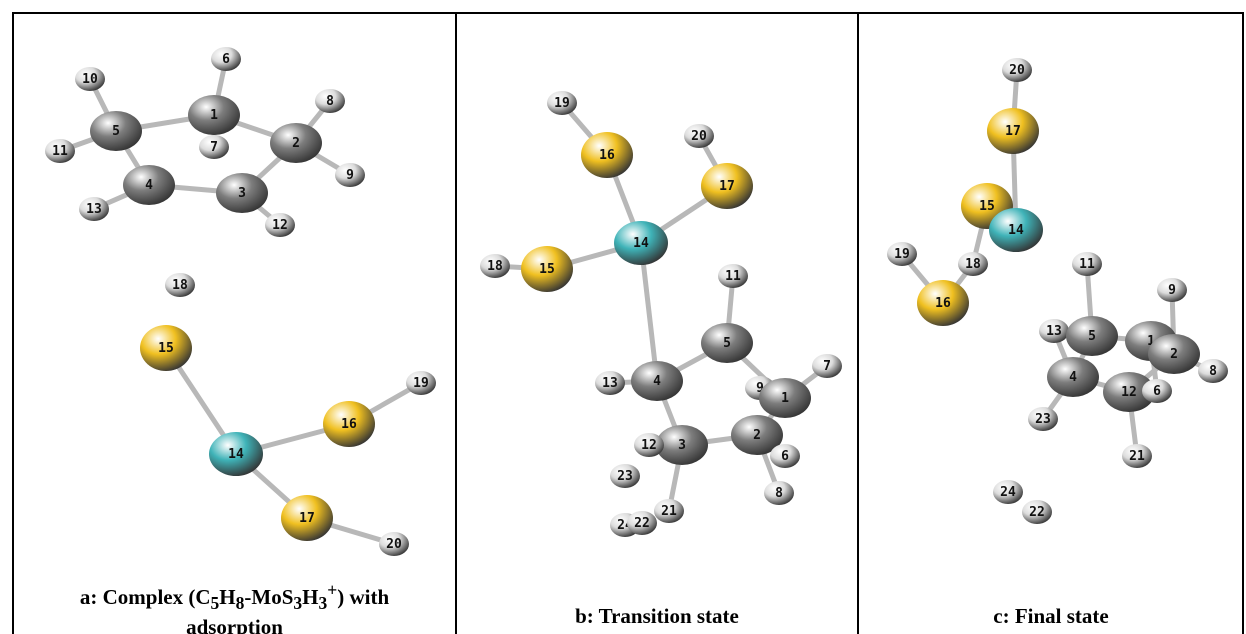  What do you see at coordinates (649, 445) in the screenshot?
I see `atom-label: 12` at bounding box center [649, 445].